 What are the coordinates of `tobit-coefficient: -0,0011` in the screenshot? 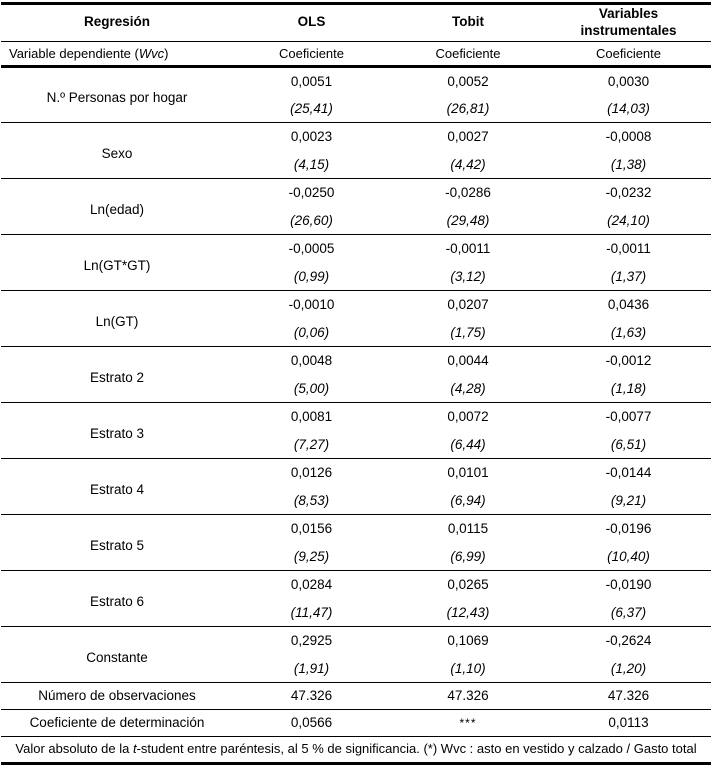 It's located at (468, 248).